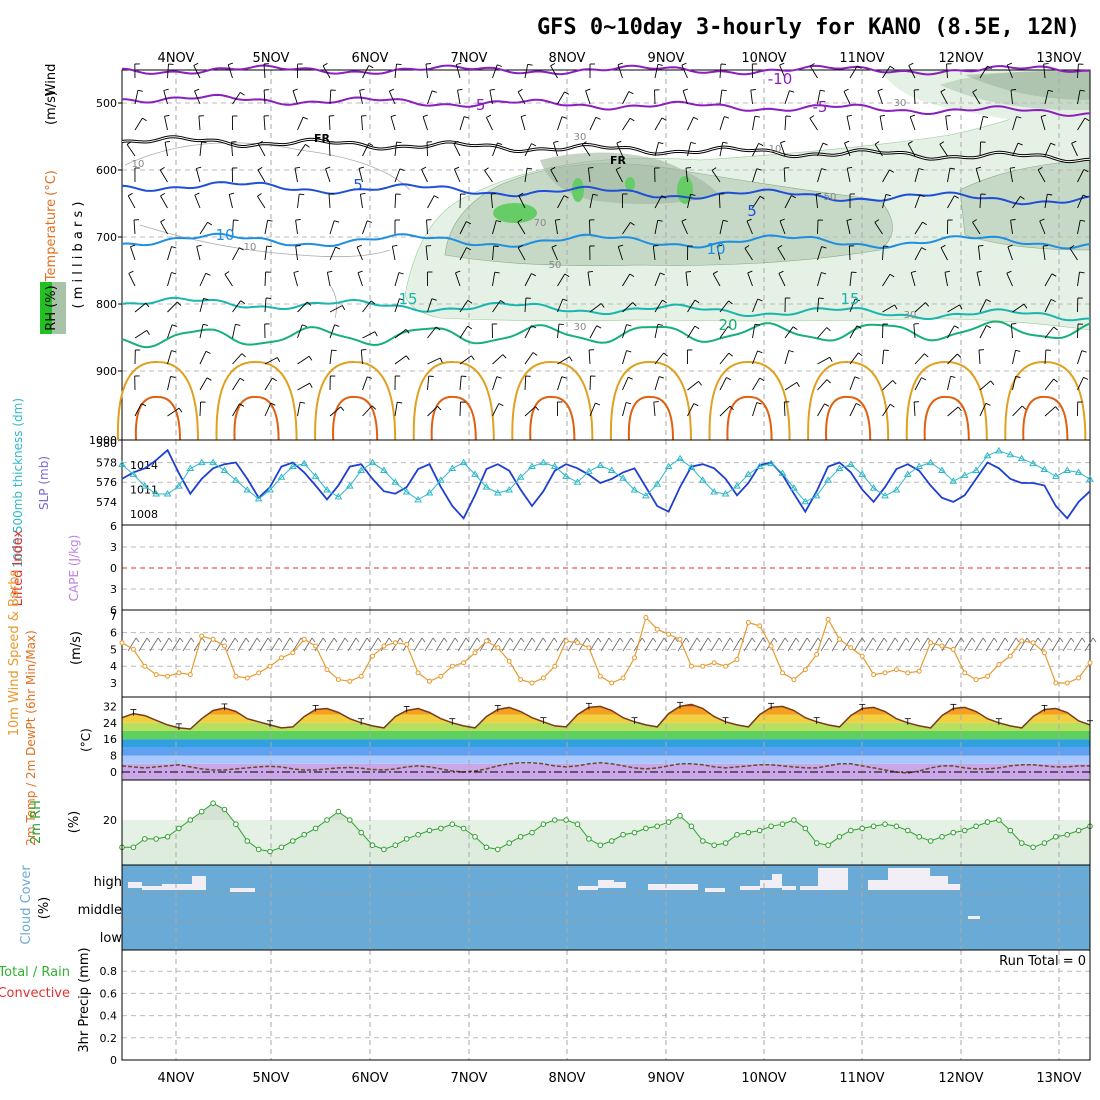 Image resolution: width=1100 pixels, height=1100 pixels. What do you see at coordinates (861, 1078) in the screenshot?
I see `day-label-bottom: 11NOV` at bounding box center [861, 1078].